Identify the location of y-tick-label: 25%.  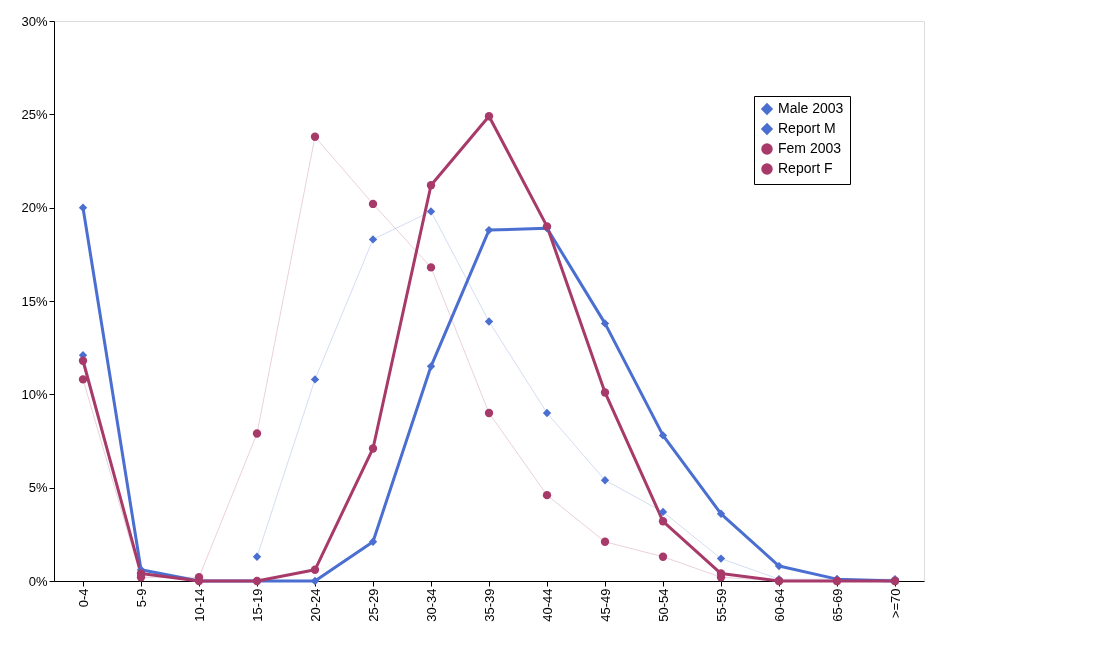
(34, 114).